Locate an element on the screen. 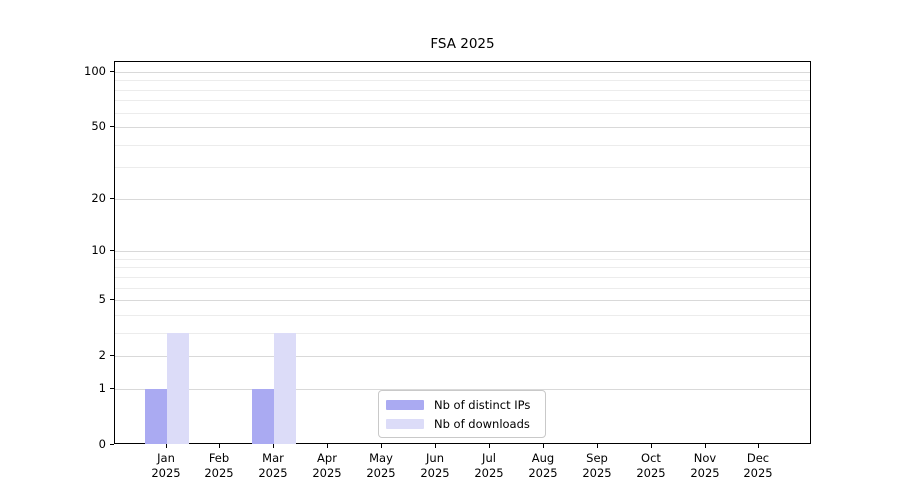 This screenshot has height=500, width=900. legend-swatch-distinct-ips is located at coordinates (405, 404).